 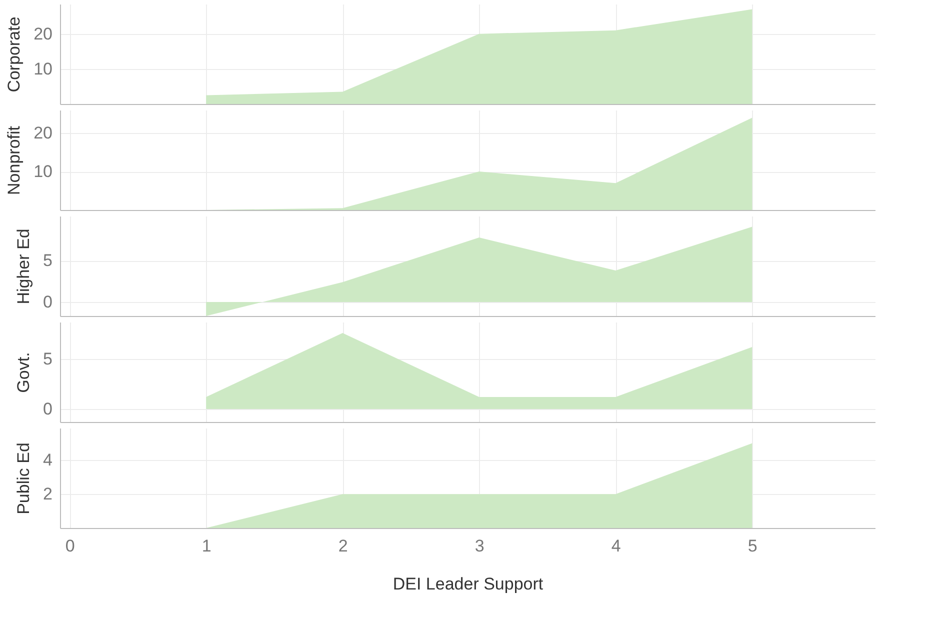 What do you see at coordinates (468, 584) in the screenshot?
I see `x-axis-title: DEI Leader Support` at bounding box center [468, 584].